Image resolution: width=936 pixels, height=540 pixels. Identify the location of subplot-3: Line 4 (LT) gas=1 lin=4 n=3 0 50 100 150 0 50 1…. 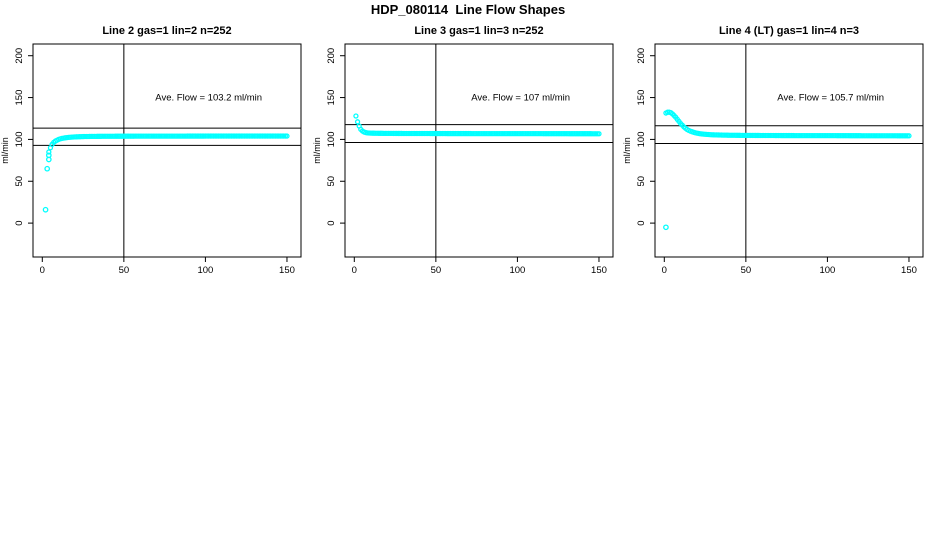
(773, 150).